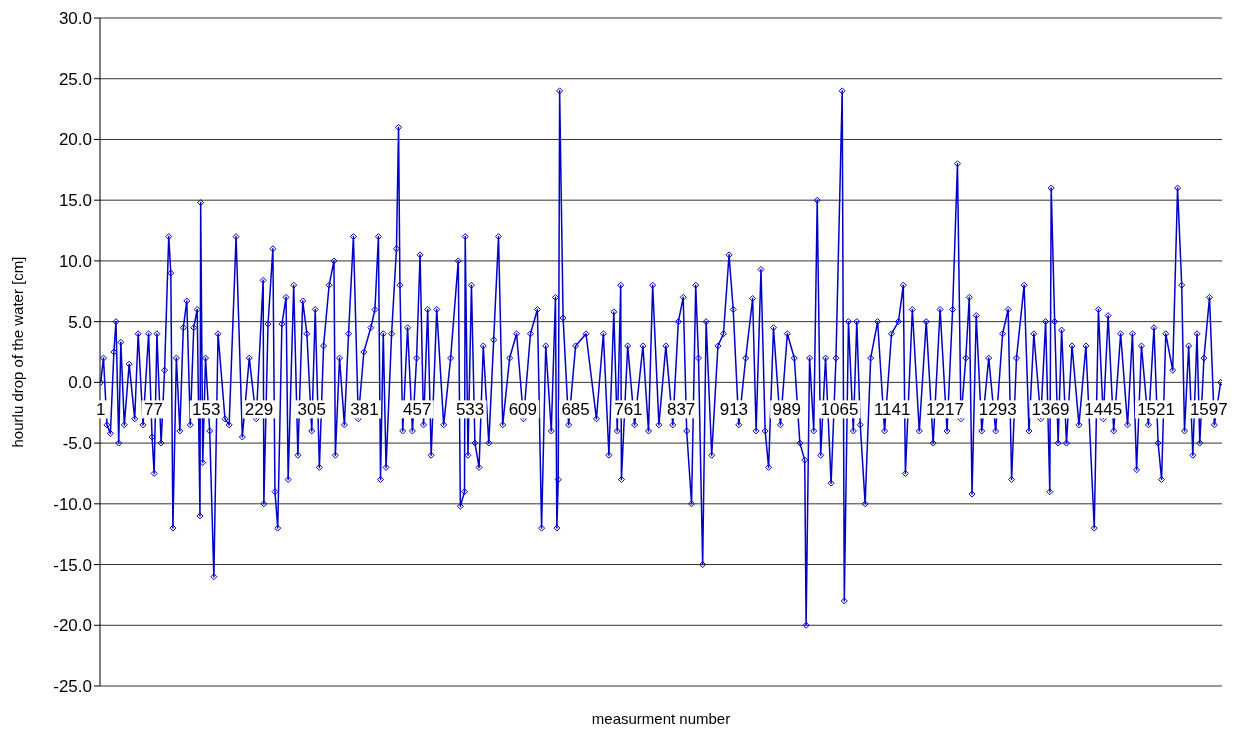 This screenshot has width=1247, height=734. What do you see at coordinates (75, 261) in the screenshot?
I see `y-tick-label: 10.0` at bounding box center [75, 261].